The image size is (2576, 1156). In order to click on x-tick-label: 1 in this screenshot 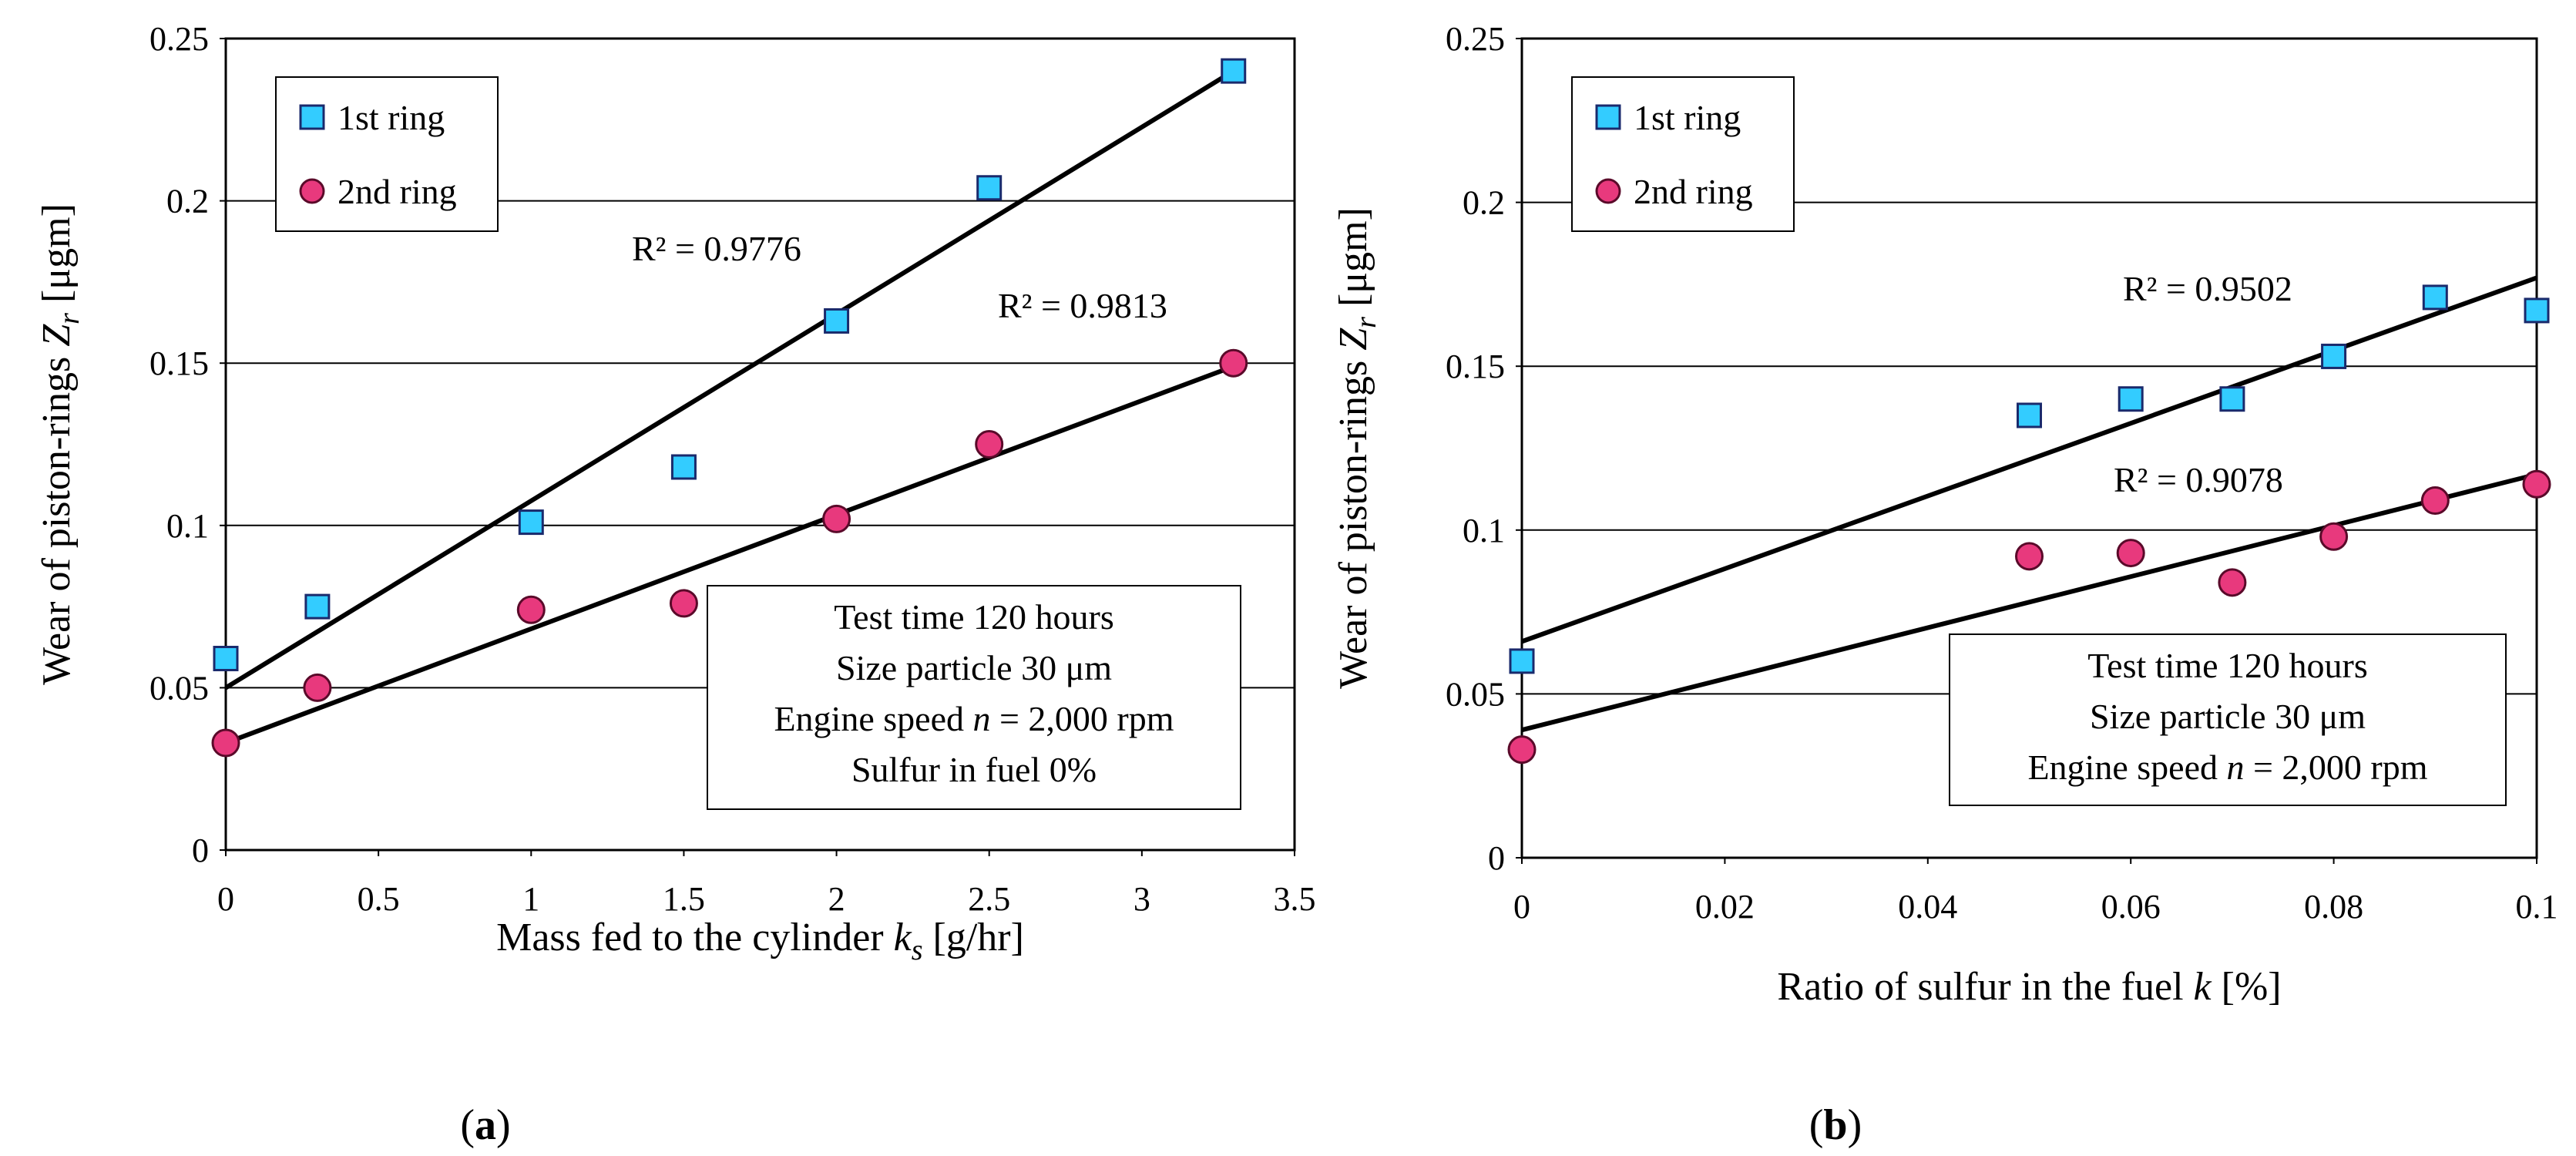, I will do `click(530, 899)`.